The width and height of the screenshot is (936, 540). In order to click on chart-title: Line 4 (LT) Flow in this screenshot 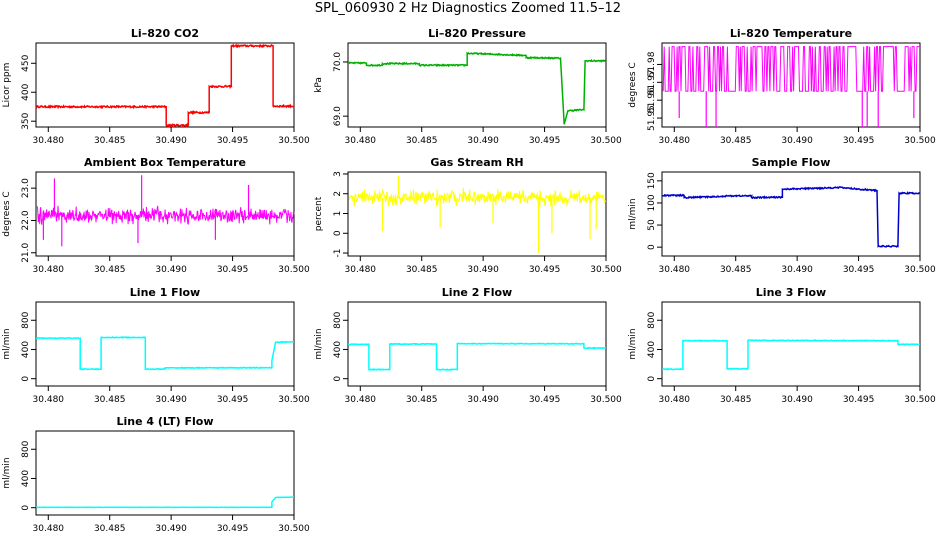, I will do `click(165, 421)`.